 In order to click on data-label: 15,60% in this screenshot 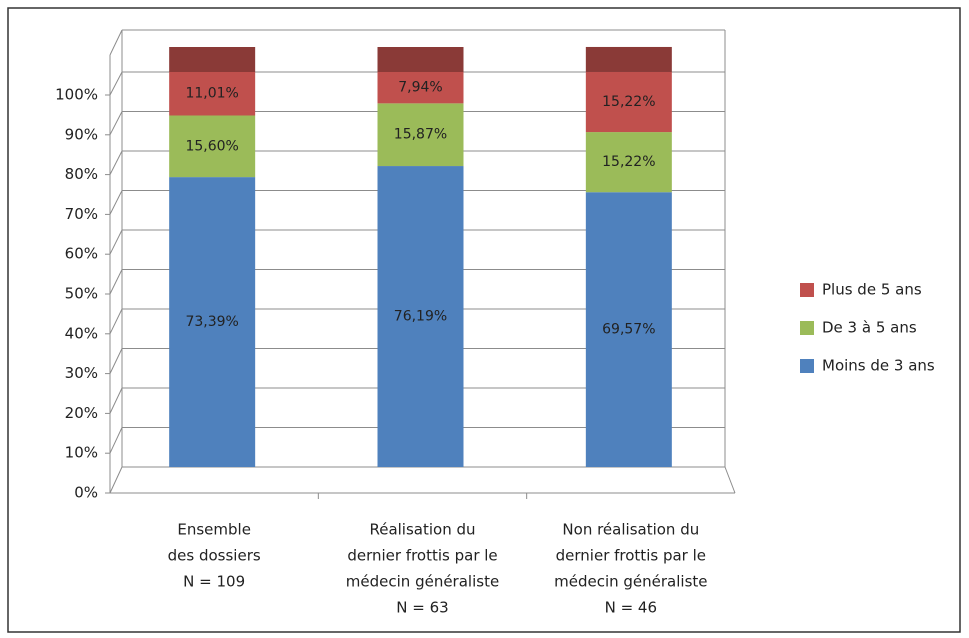, I will do `click(211, 146)`.